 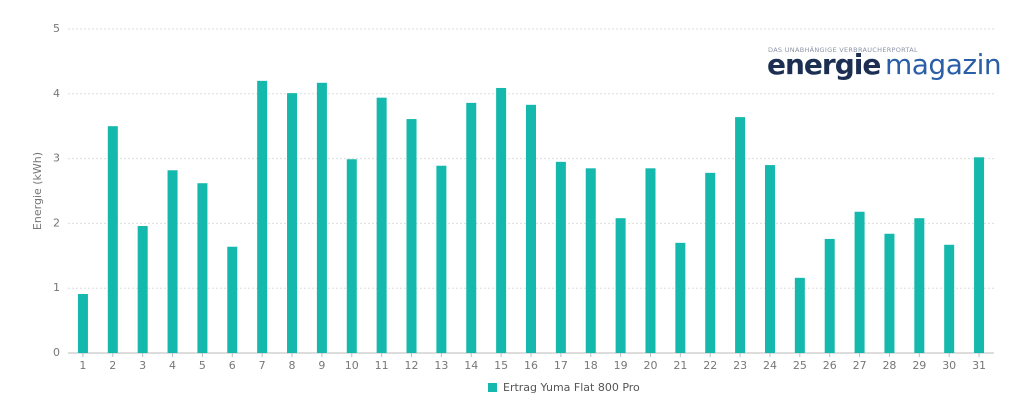 I want to click on x-tick-label: 31, so click(x=979, y=365).